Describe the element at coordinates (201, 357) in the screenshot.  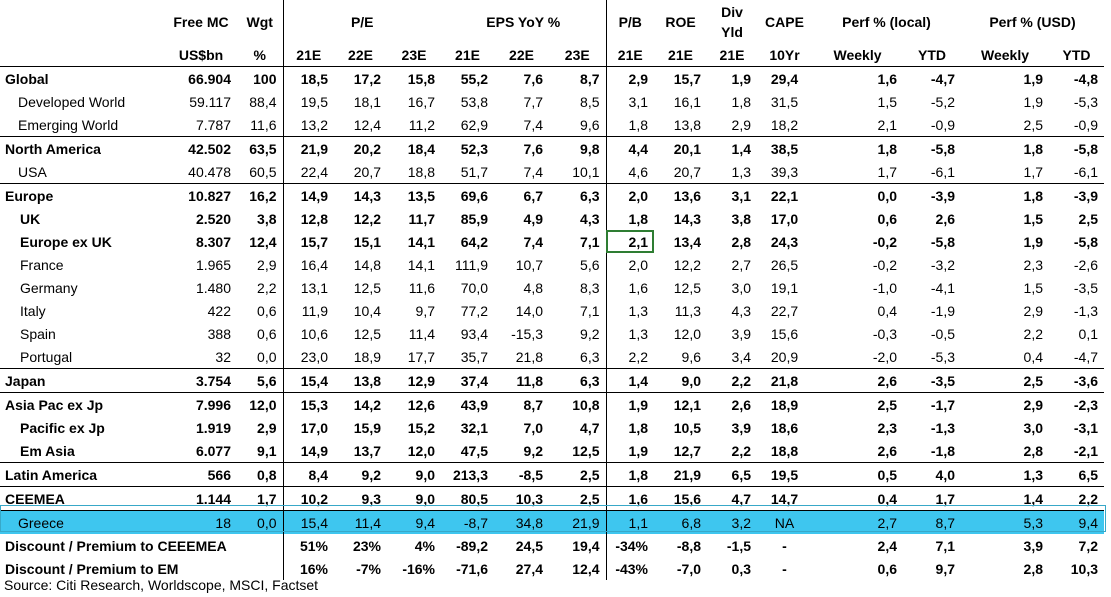
I see `table-cell: 32` at that location.